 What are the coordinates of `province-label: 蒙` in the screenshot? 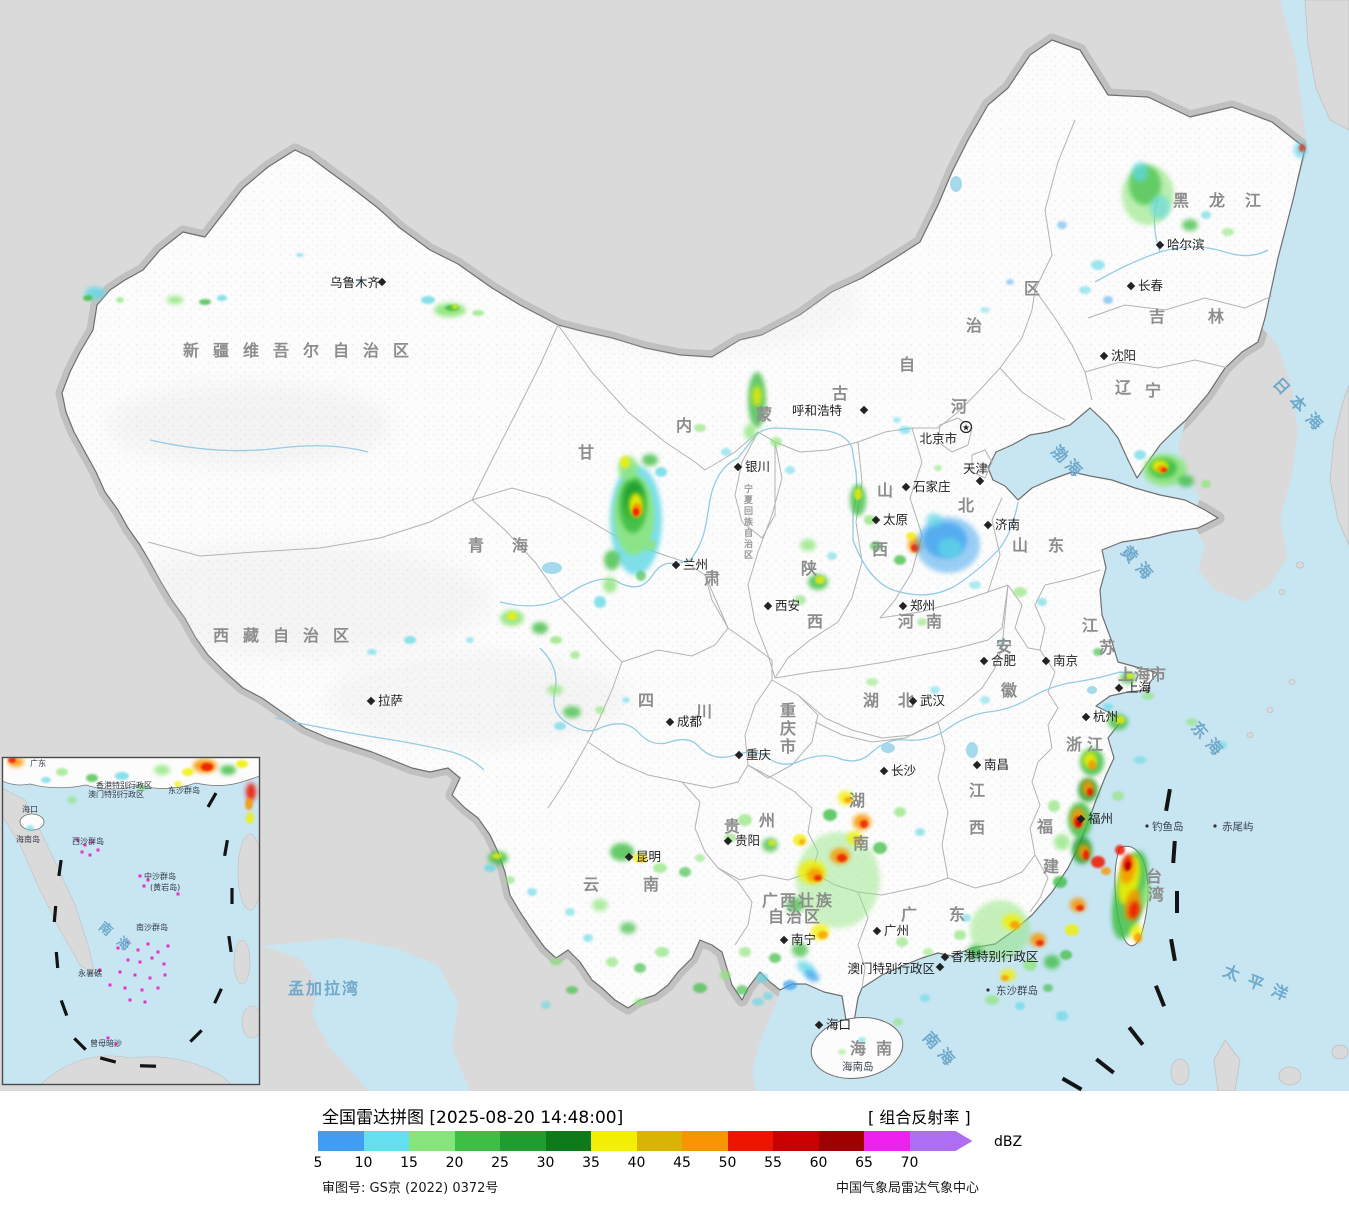 It's located at (764, 414).